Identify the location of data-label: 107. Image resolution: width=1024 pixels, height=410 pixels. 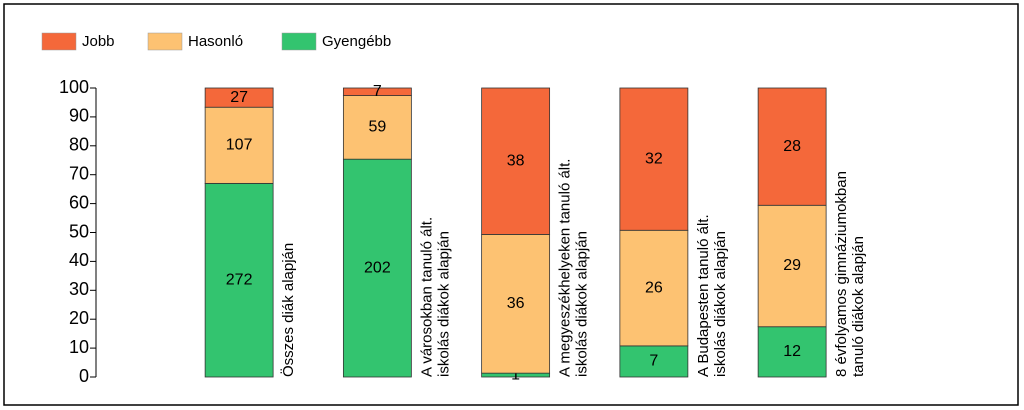
(239, 145).